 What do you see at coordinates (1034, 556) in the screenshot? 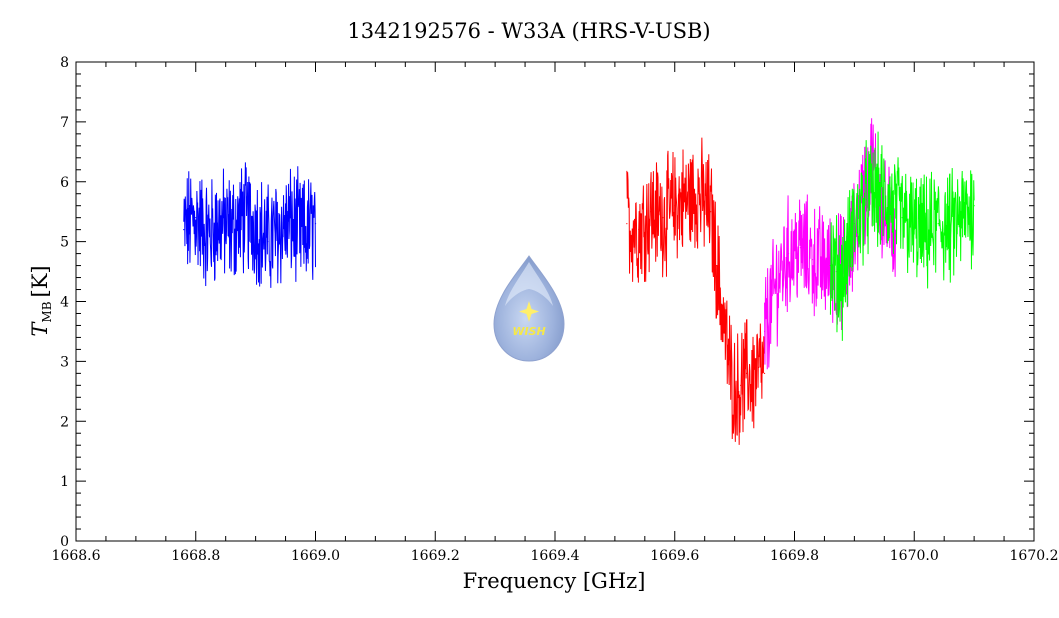
I see `x-tick-label: 1670.2` at bounding box center [1034, 556].